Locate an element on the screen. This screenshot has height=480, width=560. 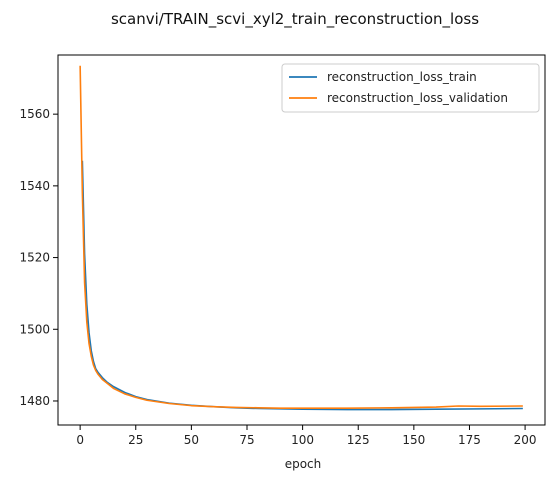
x-tick-label: 75 is located at coordinates (246, 440).